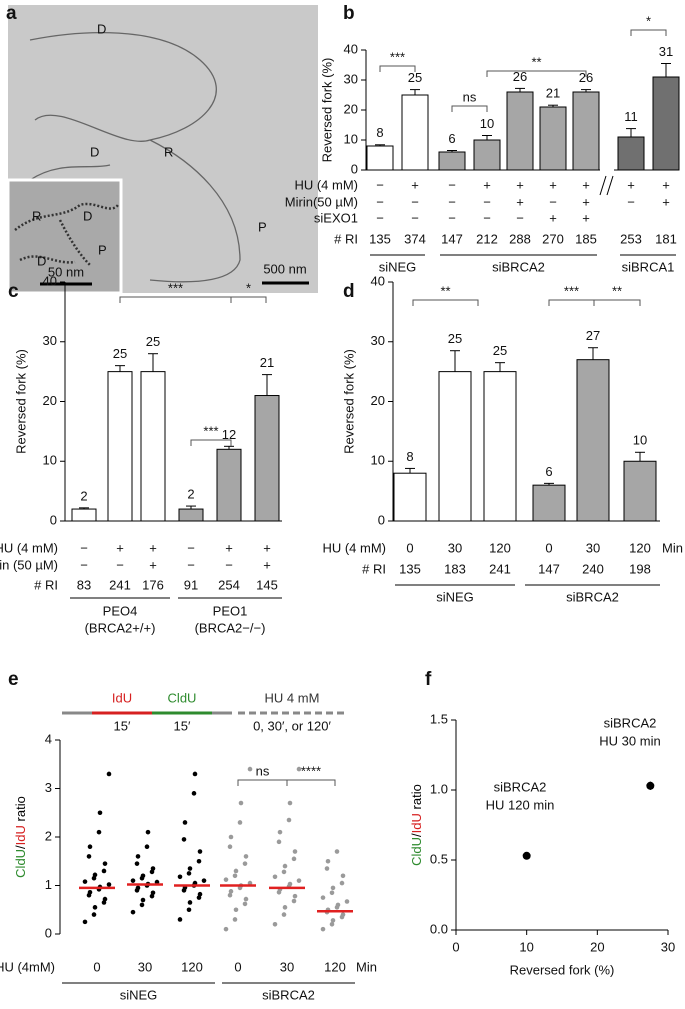  I want to click on y-label-part: /, so click(20, 847).